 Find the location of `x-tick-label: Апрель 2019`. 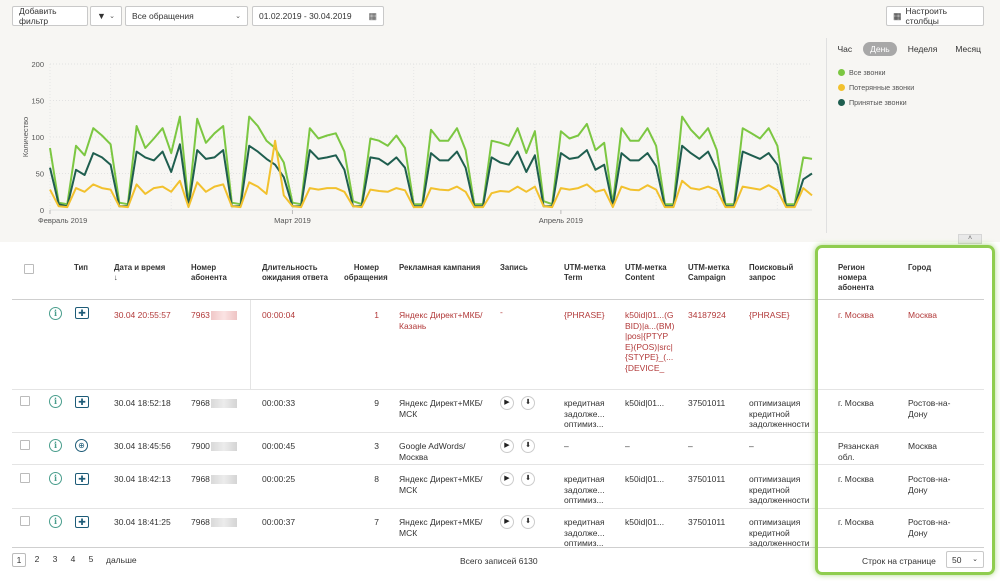

x-tick-label: Апрель 2019 is located at coordinates (561, 220).